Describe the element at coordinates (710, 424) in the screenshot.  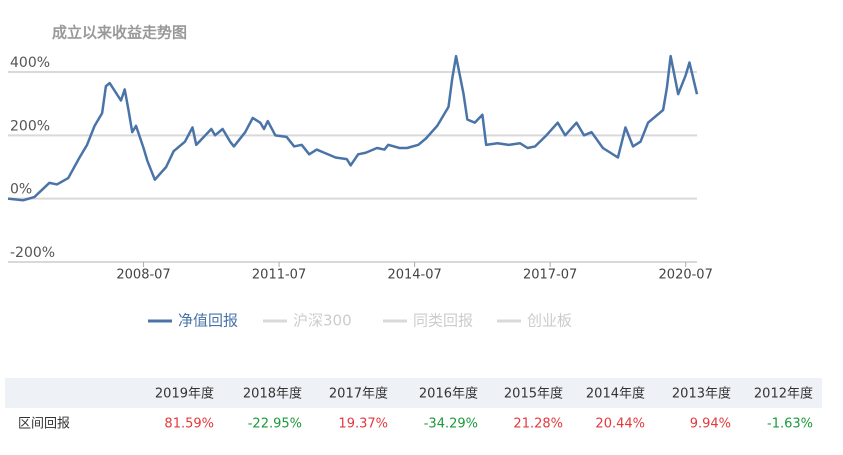
I see `cell-value: 9.94%` at that location.